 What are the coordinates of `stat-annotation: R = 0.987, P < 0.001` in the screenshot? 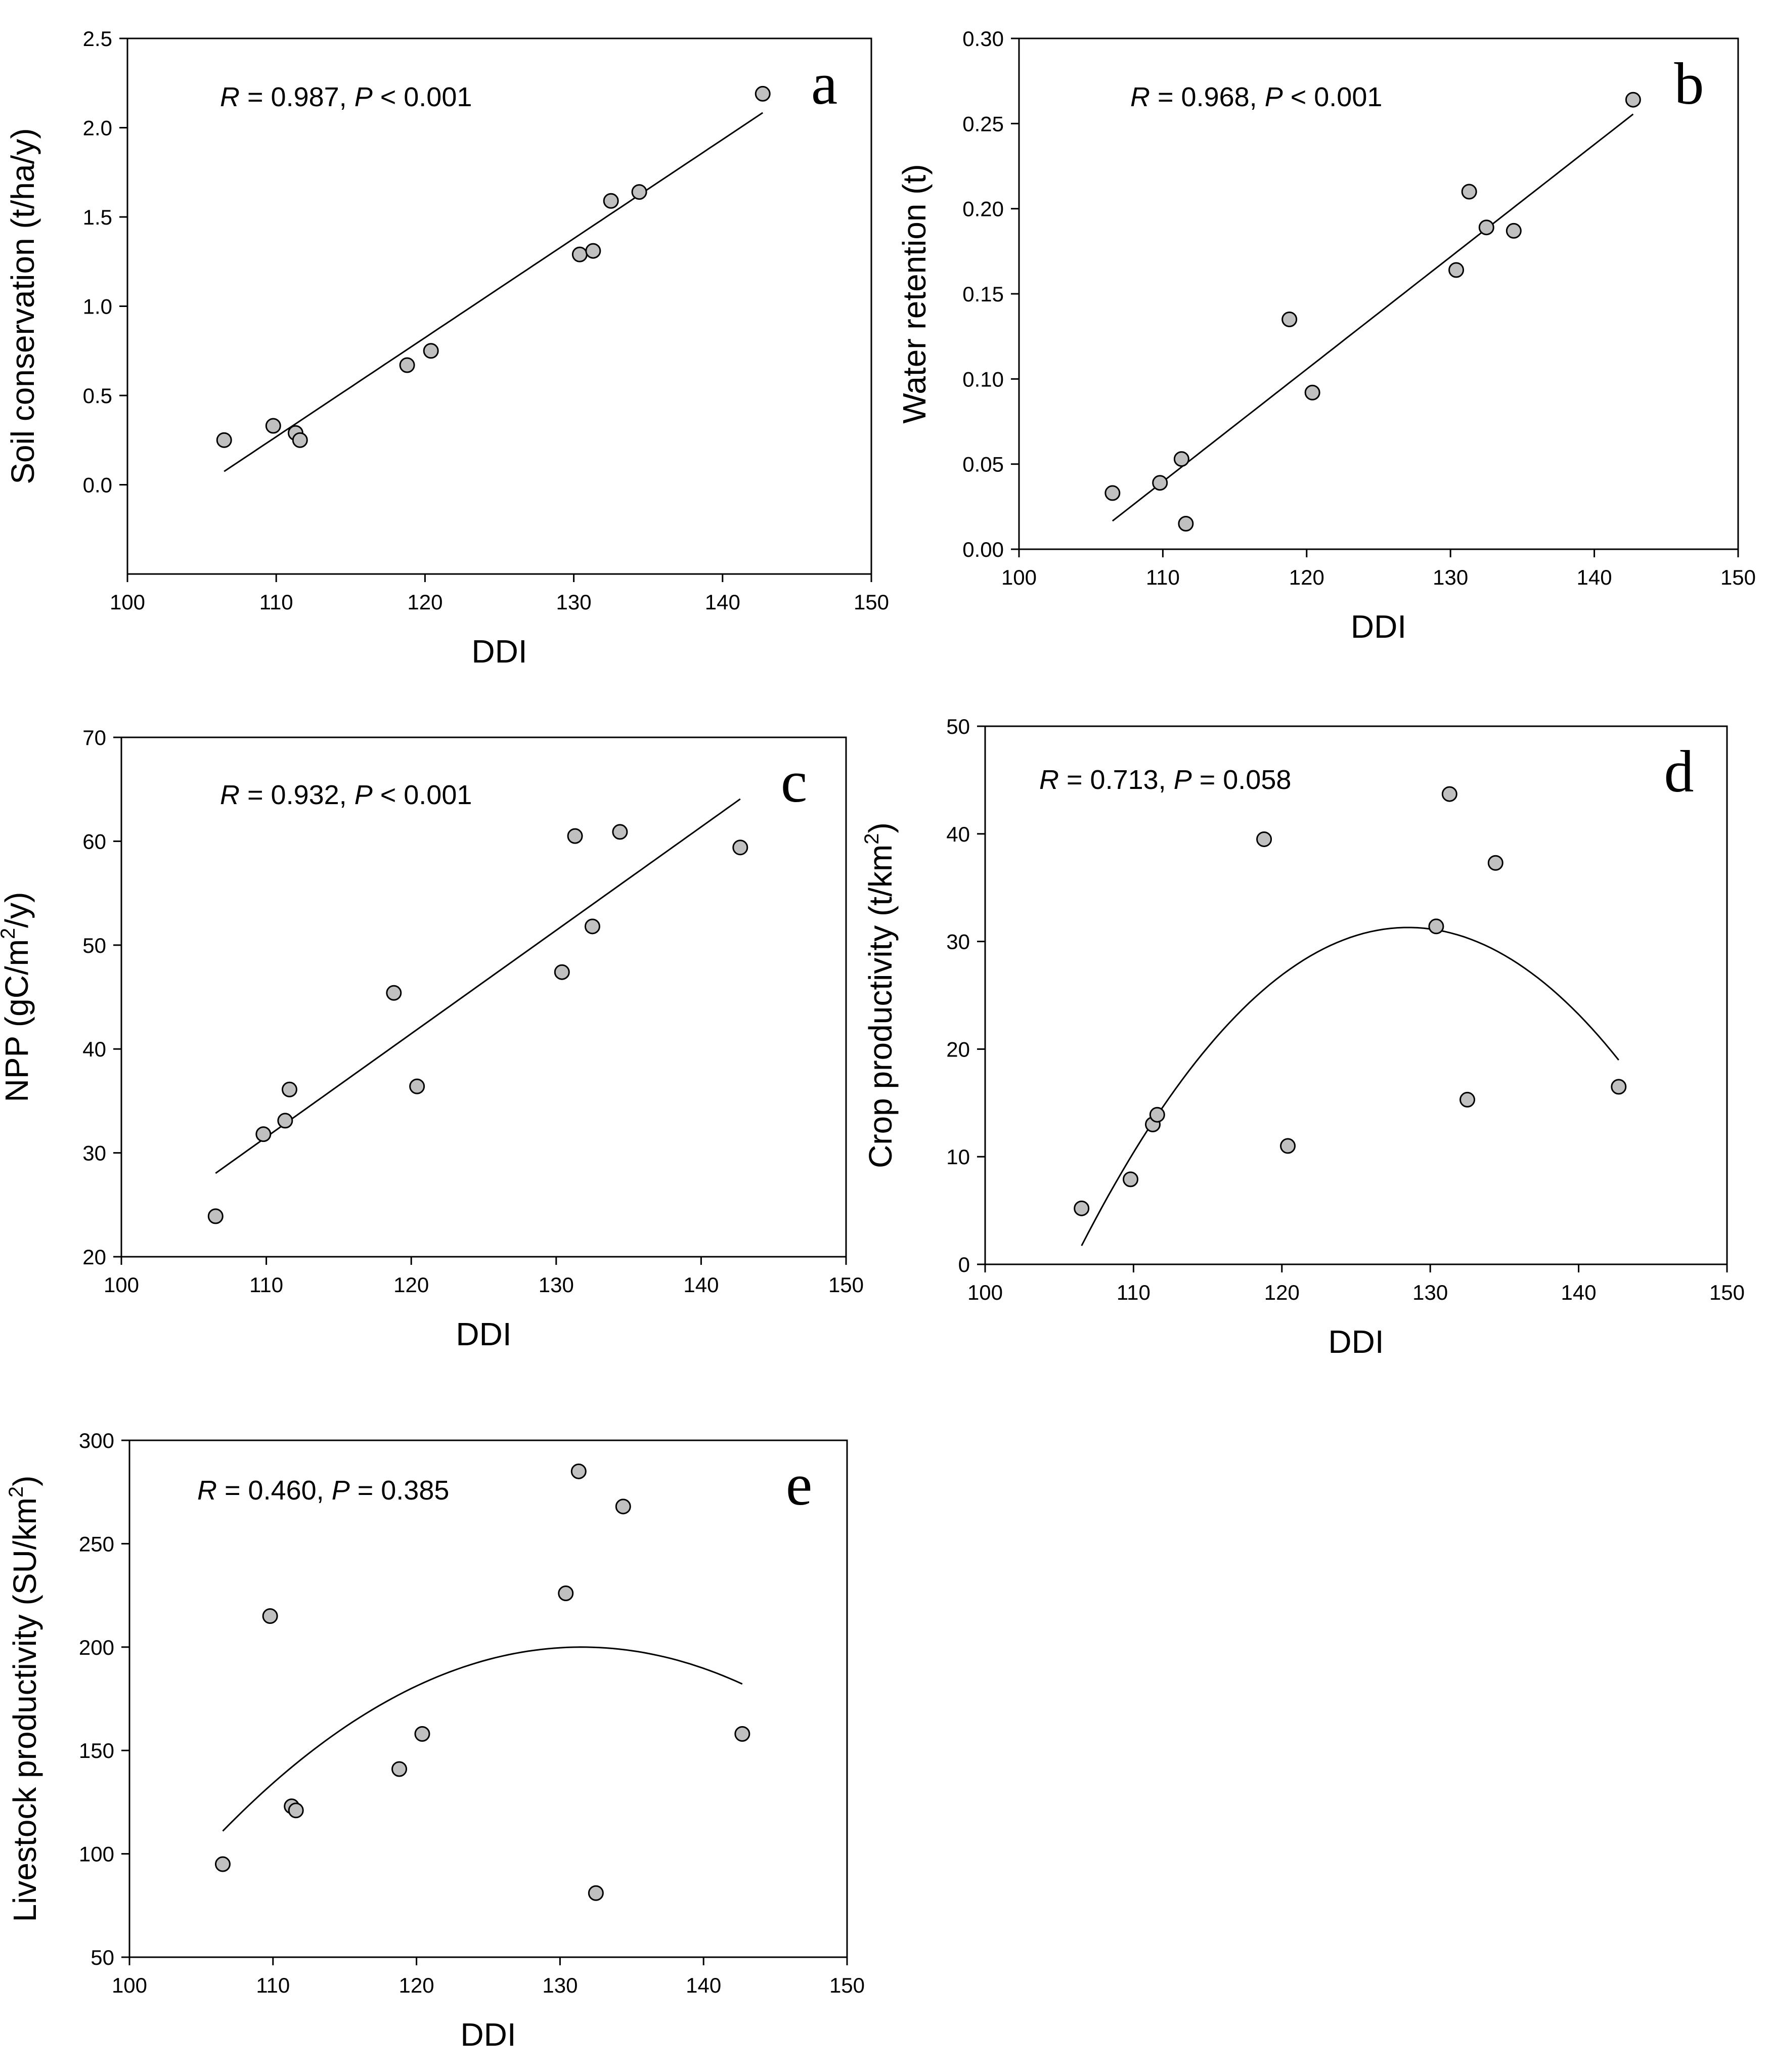 It's located at (346, 97).